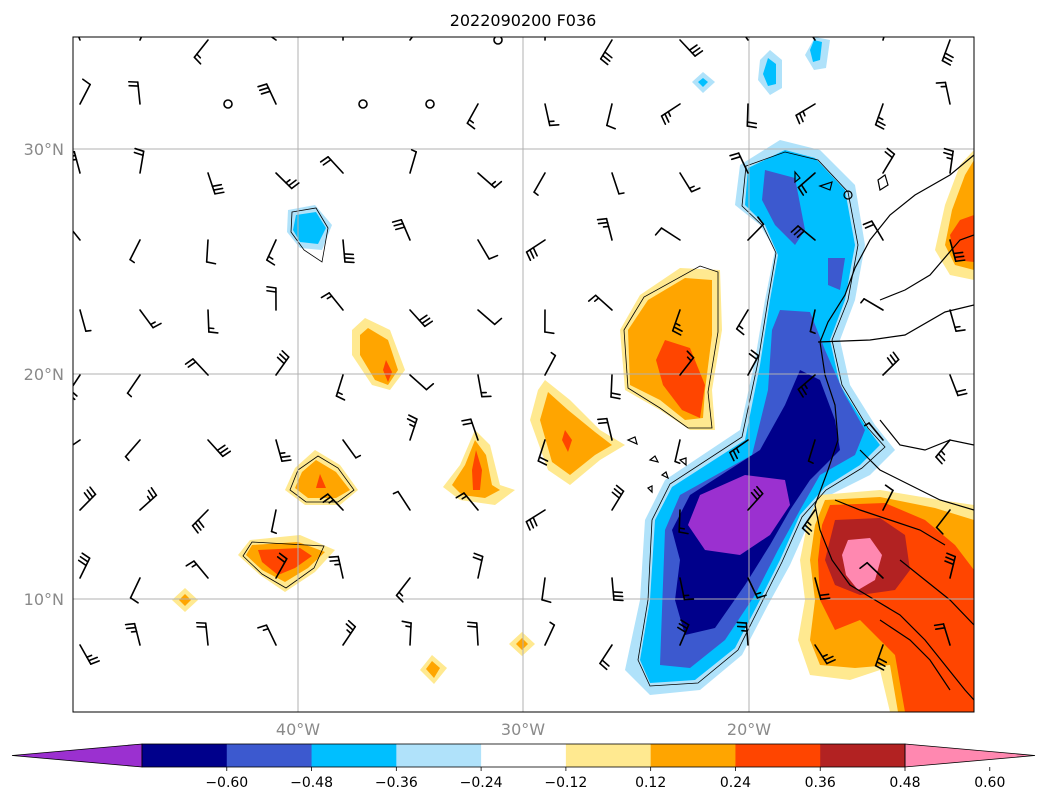  I want to click on longitude-labels: 40°W 30°W 20°W, so click(523, 729).